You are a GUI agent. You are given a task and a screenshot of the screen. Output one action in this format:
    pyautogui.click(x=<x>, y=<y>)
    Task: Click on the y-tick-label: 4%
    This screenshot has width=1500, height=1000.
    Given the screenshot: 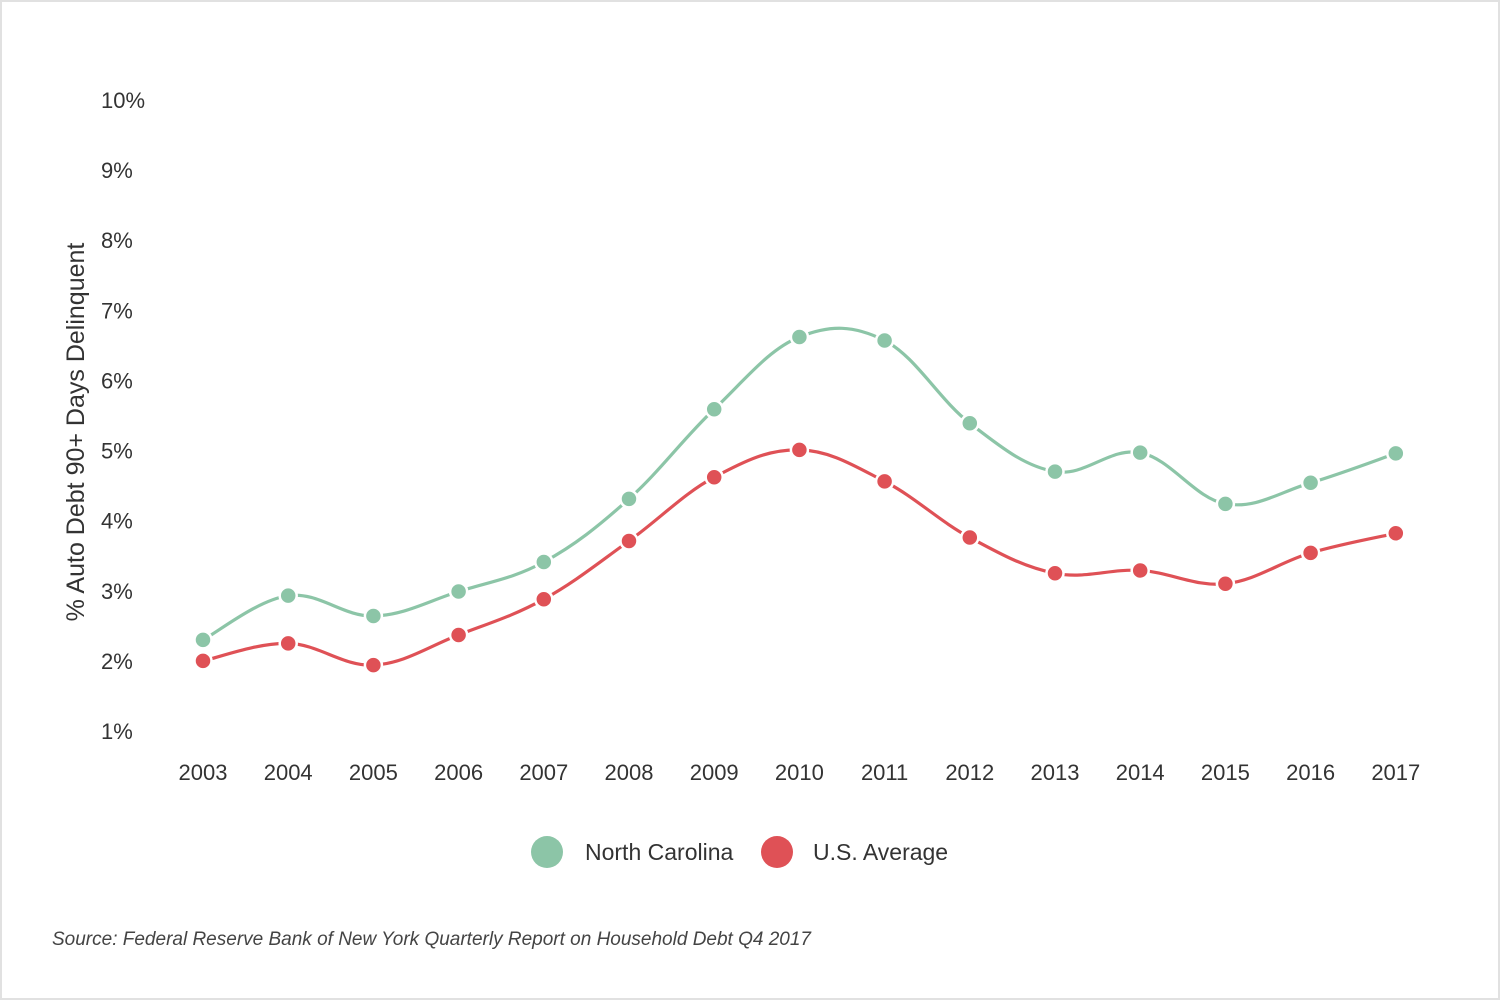 What is the action you would take?
    pyautogui.click(x=117, y=521)
    